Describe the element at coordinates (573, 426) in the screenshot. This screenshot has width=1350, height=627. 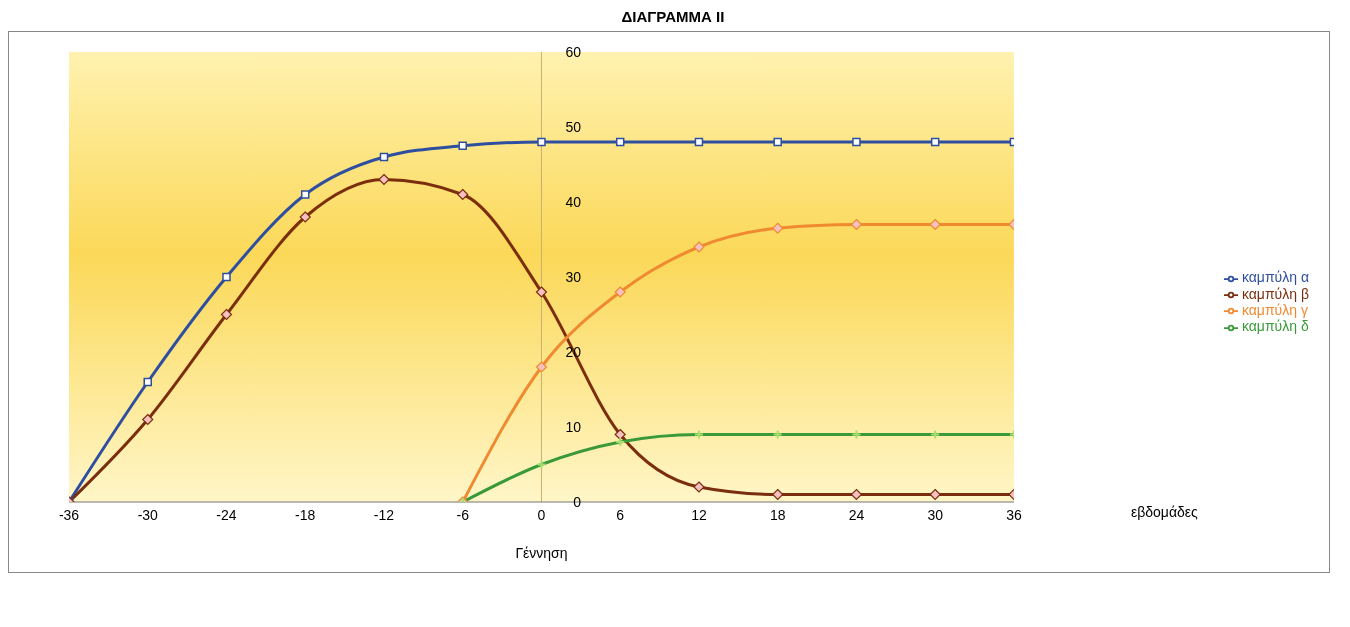
I see `y-tick-label: 10` at that location.